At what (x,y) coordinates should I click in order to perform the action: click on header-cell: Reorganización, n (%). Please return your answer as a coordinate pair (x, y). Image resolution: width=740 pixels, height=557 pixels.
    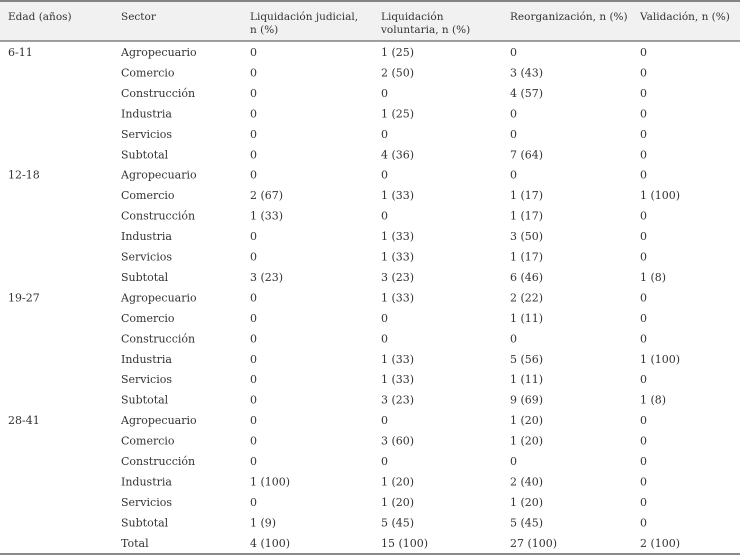
    Looking at the image, I should click on (569, 17).